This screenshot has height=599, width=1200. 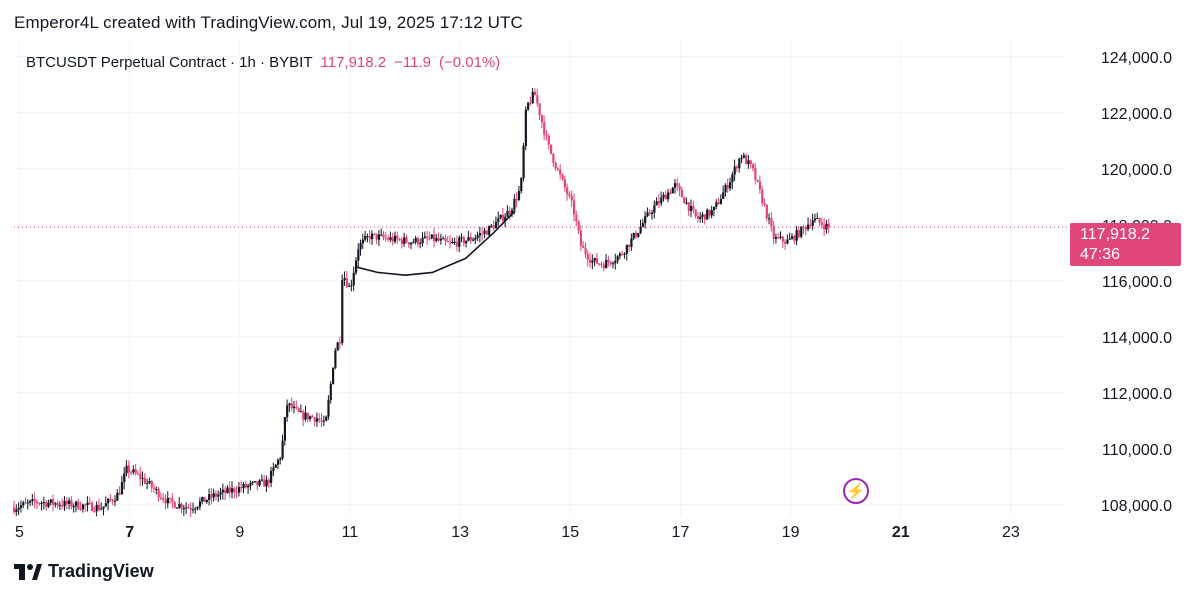 I want to click on price-tick-label: 124,000.0, so click(x=1136, y=58).